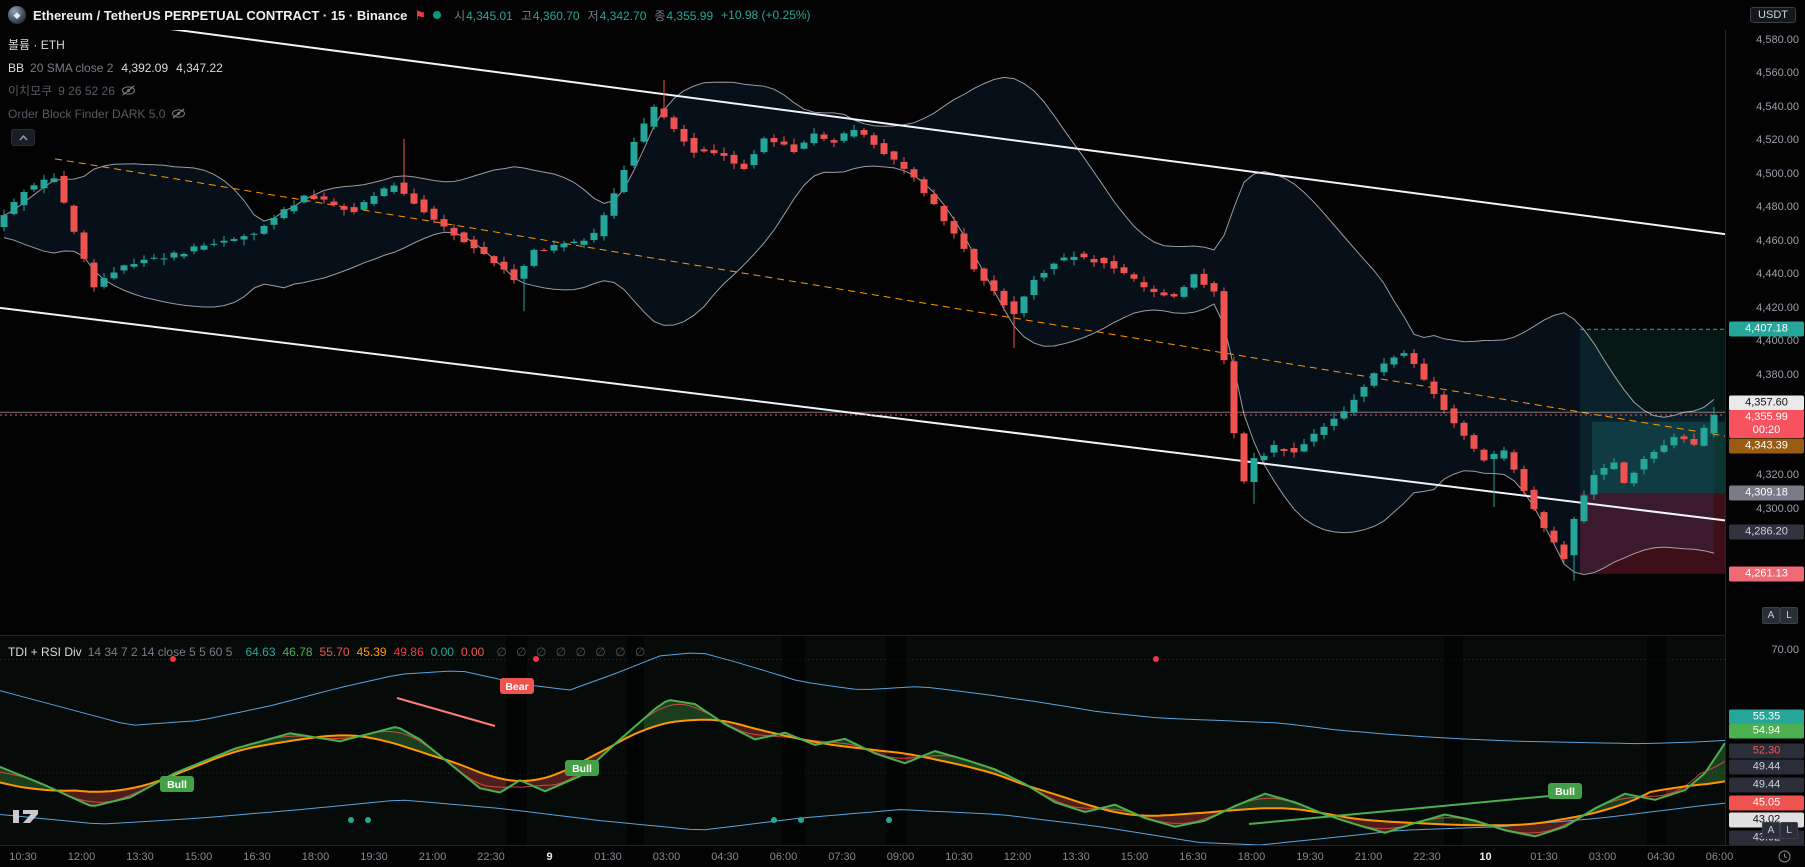 The image size is (1805, 867). I want to click on indicator-value-label: 49.44, so click(1766, 785).